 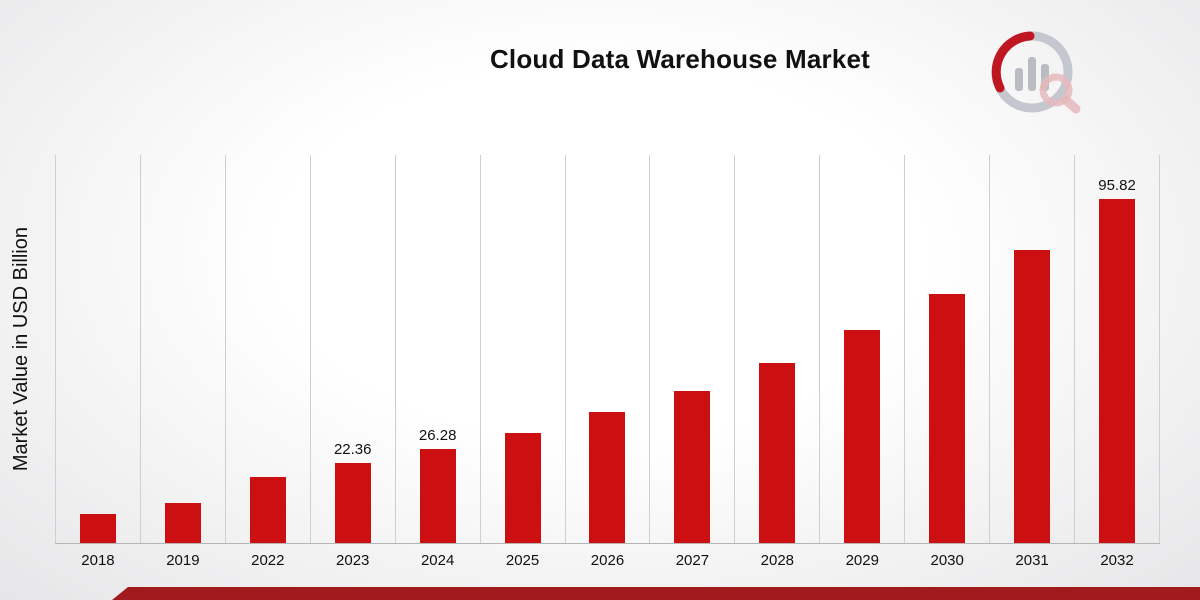 What do you see at coordinates (267, 362) in the screenshot?
I see `chart-column-2022: 2022` at bounding box center [267, 362].